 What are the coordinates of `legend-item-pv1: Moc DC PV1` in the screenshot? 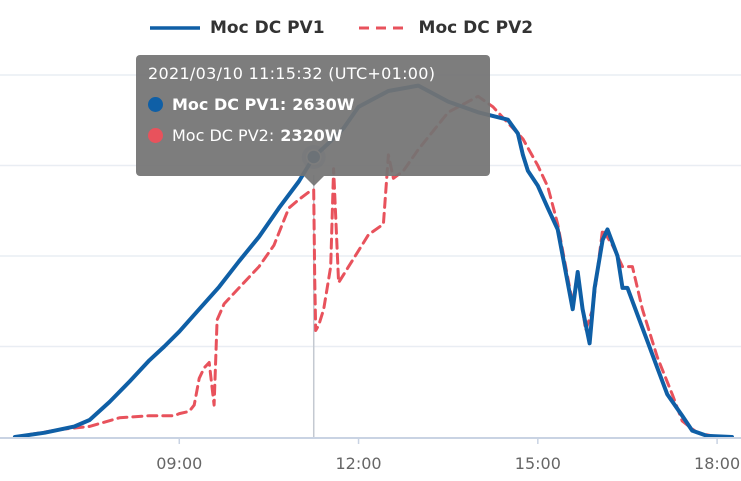 It's located at (237, 28).